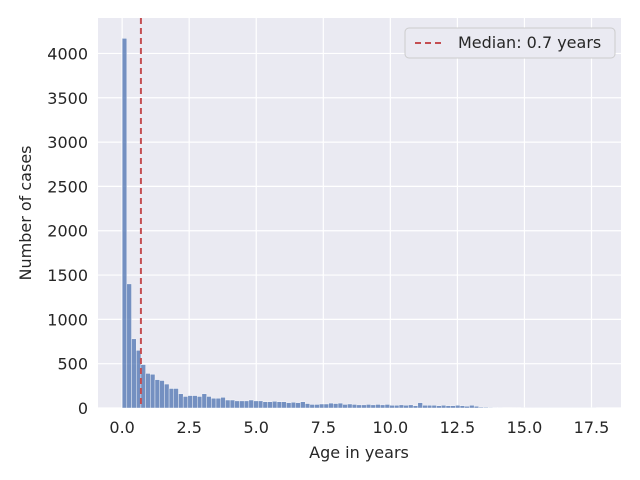 The height and width of the screenshot is (480, 640). Describe the element at coordinates (67, 98) in the screenshot. I see `y-tick-label: 3500` at that location.